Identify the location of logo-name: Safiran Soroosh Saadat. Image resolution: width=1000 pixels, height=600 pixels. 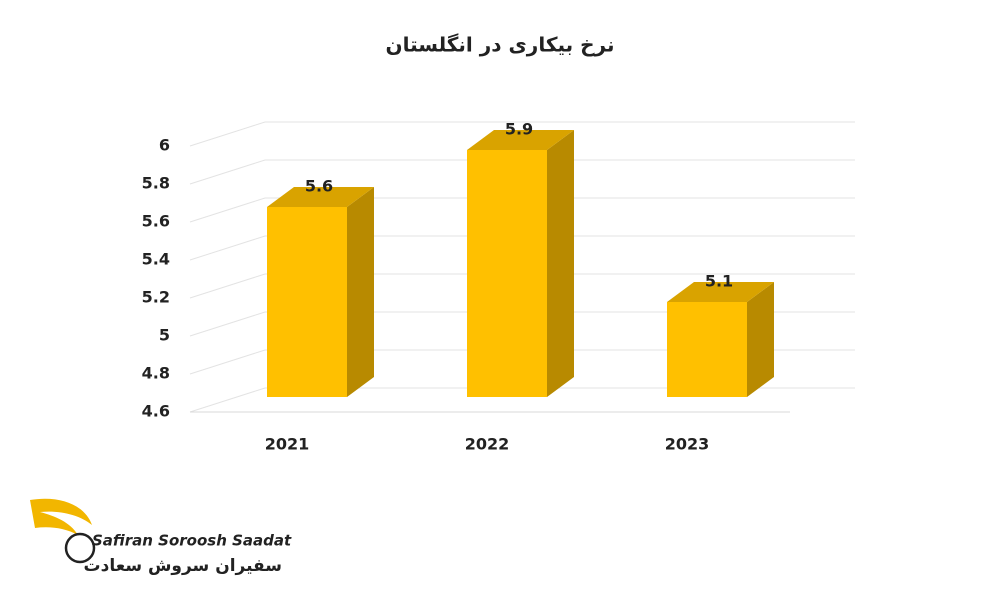
(192, 541).